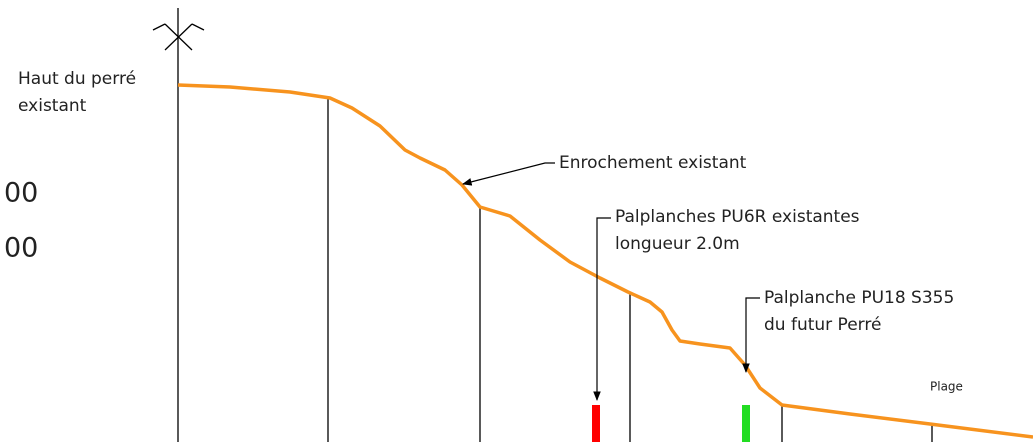 The width and height of the screenshot is (1033, 442). I want to click on label: existant, so click(52, 106).